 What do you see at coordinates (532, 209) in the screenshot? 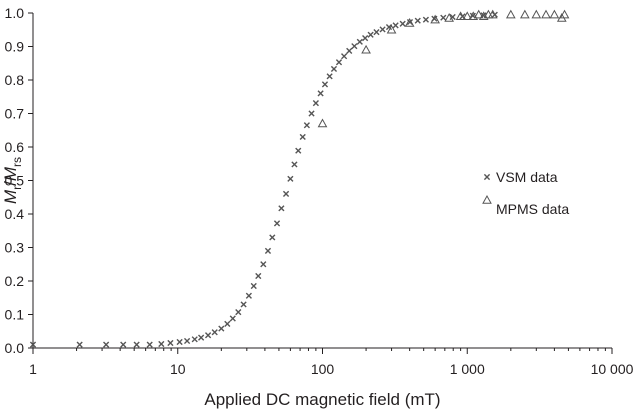
I see `legend-label-mpms: MPMS data` at bounding box center [532, 209].